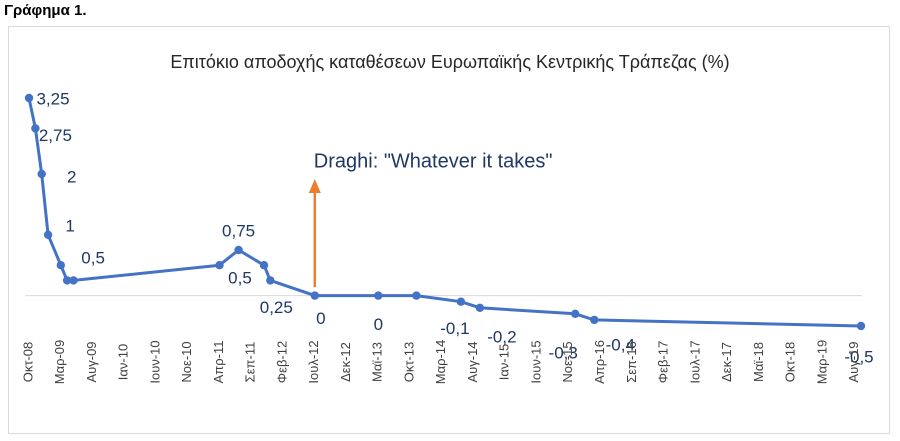  Describe the element at coordinates (281, 362) in the screenshot. I see `x-tick-label: Φεβ-12` at that location.